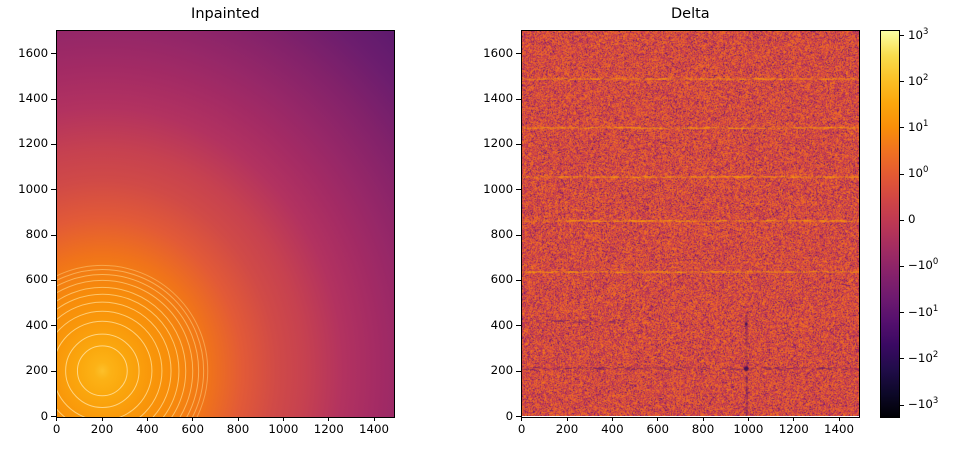 The image size is (955, 451). Describe the element at coordinates (918, 34) in the screenshot. I see `colorbar-tick-label: 10³` at that location.